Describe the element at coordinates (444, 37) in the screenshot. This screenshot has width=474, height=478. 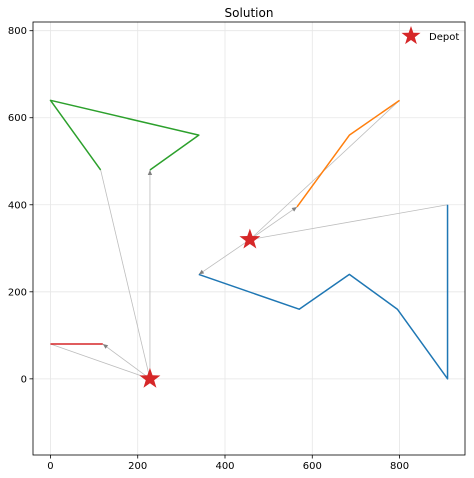
I see `legend-depot-label: Depot` at that location.